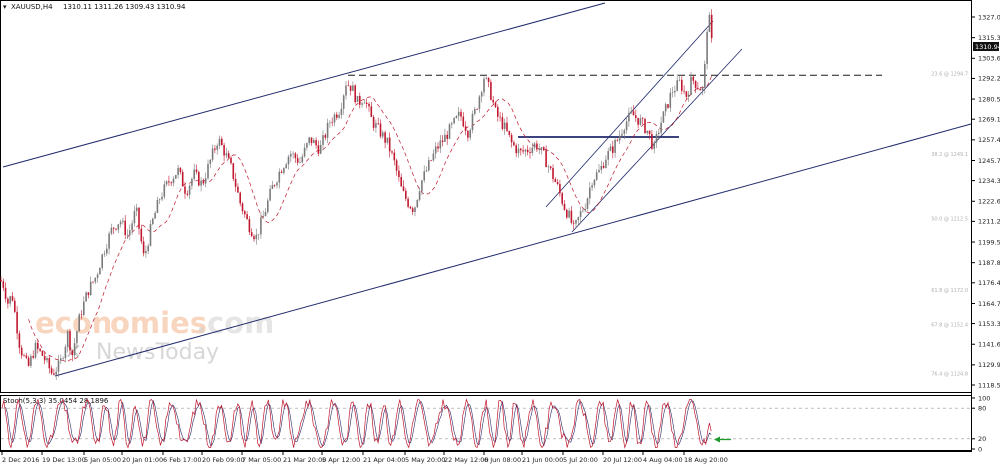  What do you see at coordinates (5, 7) in the screenshot?
I see `menu-triangle-icon: ▾` at bounding box center [5, 7].